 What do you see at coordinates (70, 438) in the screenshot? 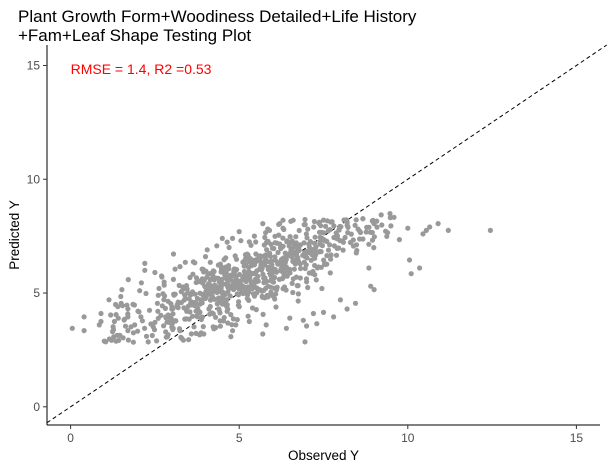
I see `x-tick-label: 0` at bounding box center [70, 438].